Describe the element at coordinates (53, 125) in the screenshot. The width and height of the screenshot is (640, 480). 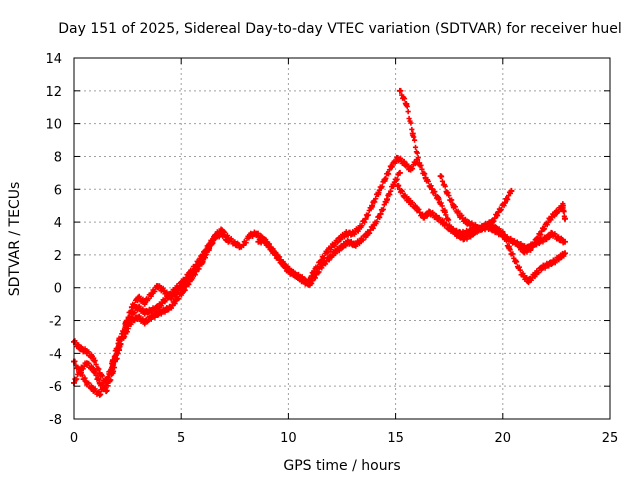
I see `y-tick-label: 10` at that location.